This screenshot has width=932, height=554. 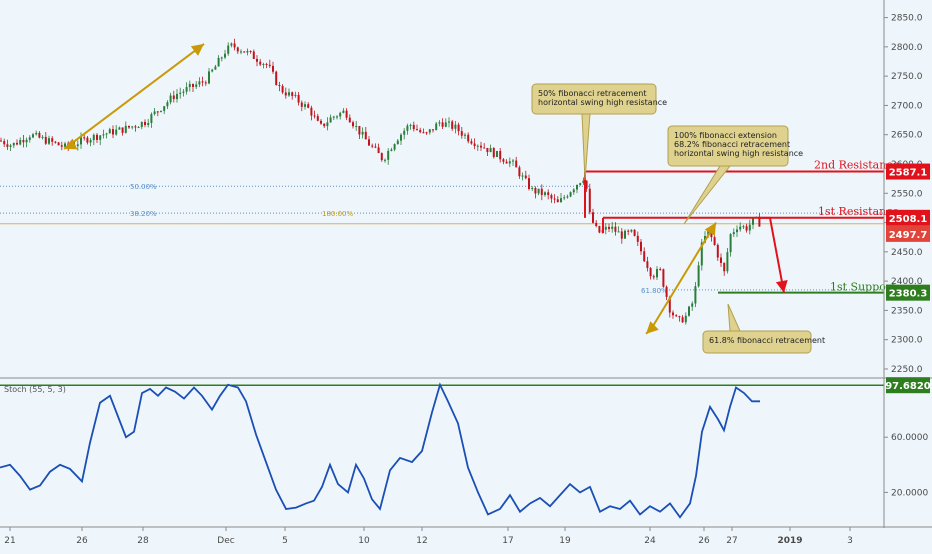 What do you see at coordinates (364, 541) in the screenshot?
I see `time-tick-label: 10` at bounding box center [364, 541].